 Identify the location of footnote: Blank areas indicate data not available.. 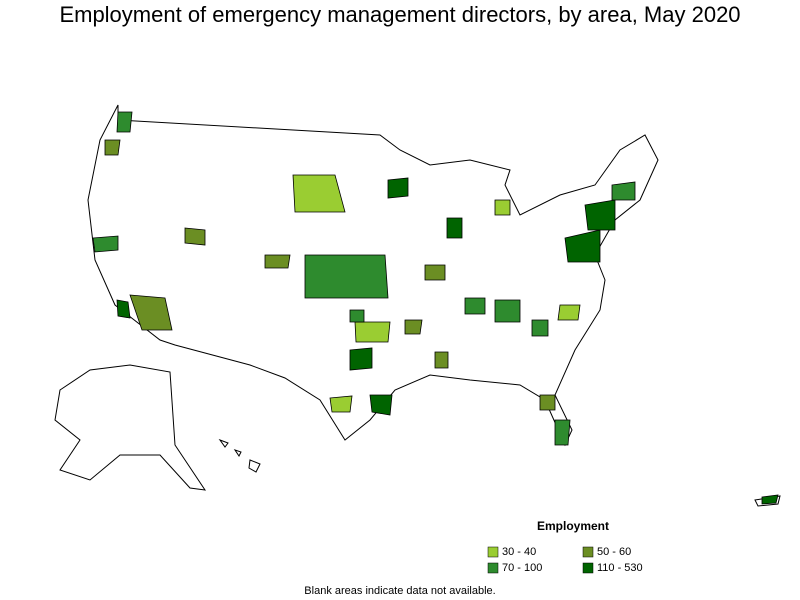
(399, 591).